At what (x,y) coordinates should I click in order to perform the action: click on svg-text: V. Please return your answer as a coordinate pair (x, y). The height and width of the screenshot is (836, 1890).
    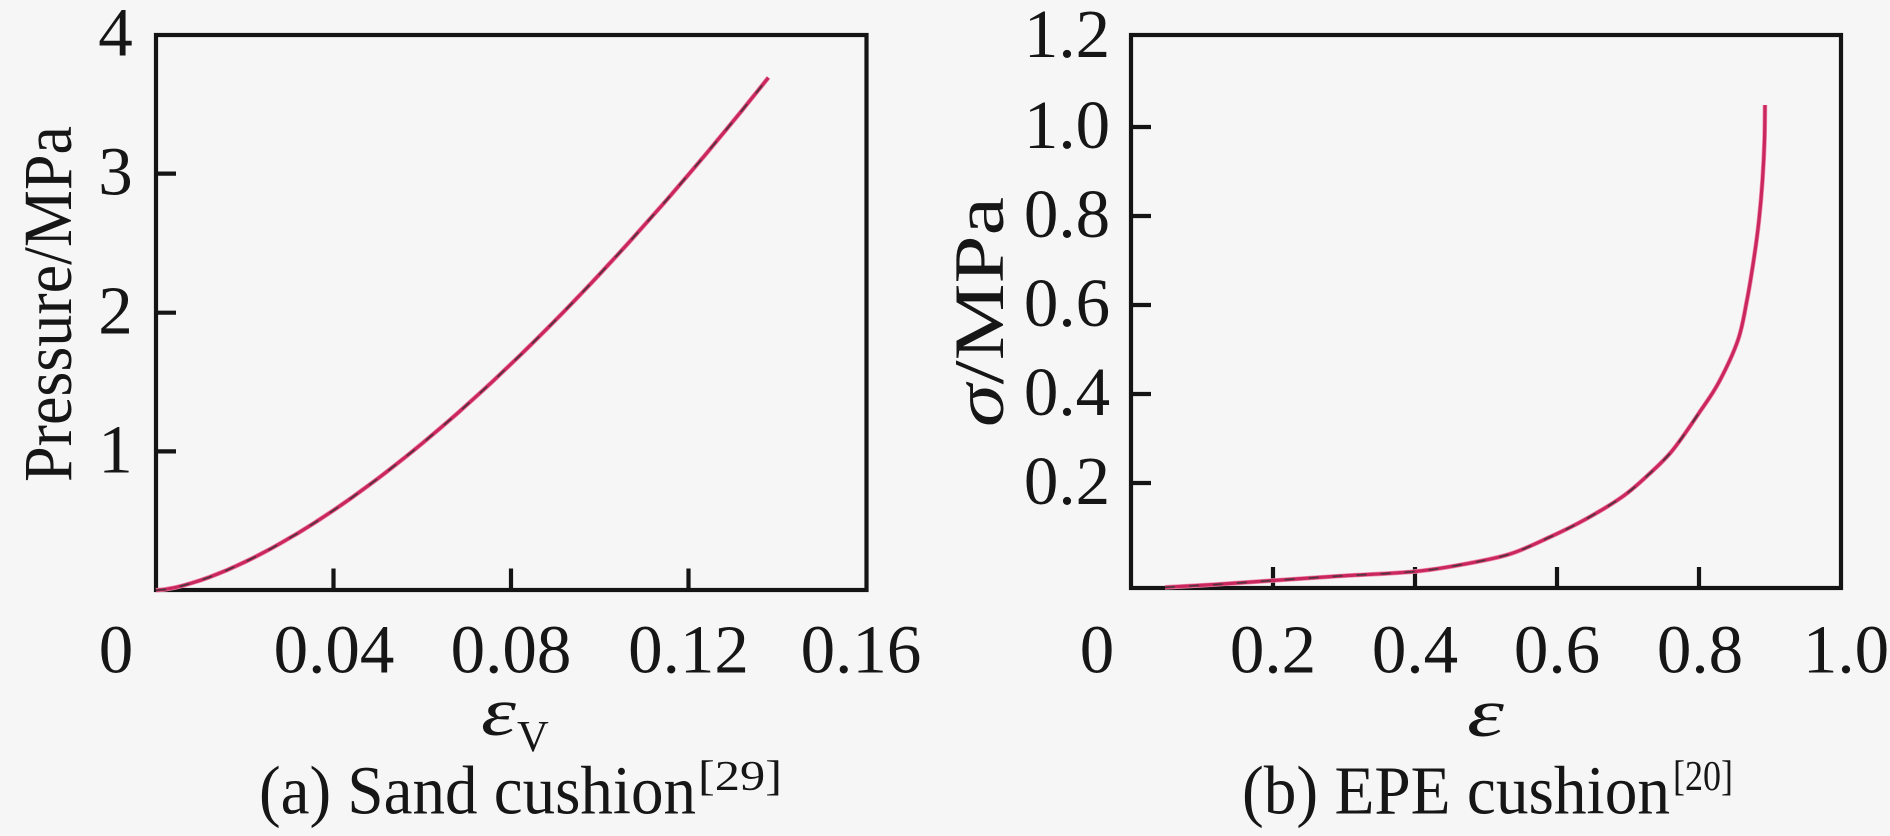
    Looking at the image, I should click on (533, 736).